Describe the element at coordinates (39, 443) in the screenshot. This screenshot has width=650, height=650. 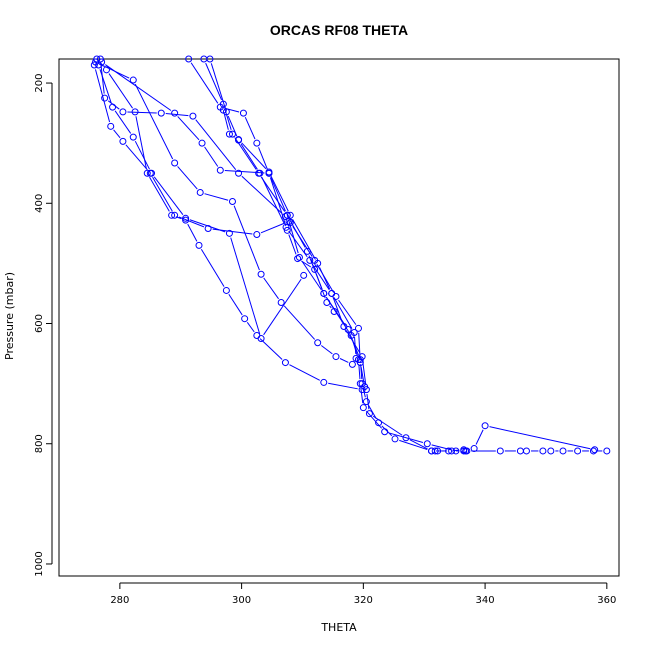
I see `y-tick-label: 800` at that location.